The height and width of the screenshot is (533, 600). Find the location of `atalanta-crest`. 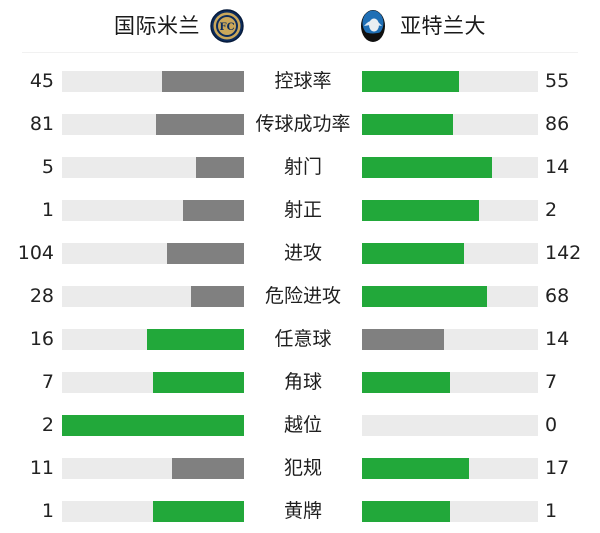

atalanta-crest is located at coordinates (373, 26).